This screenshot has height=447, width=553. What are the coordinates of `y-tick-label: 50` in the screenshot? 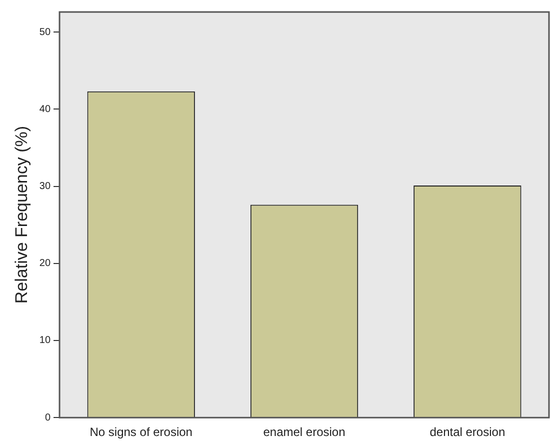 It's located at (45, 32).